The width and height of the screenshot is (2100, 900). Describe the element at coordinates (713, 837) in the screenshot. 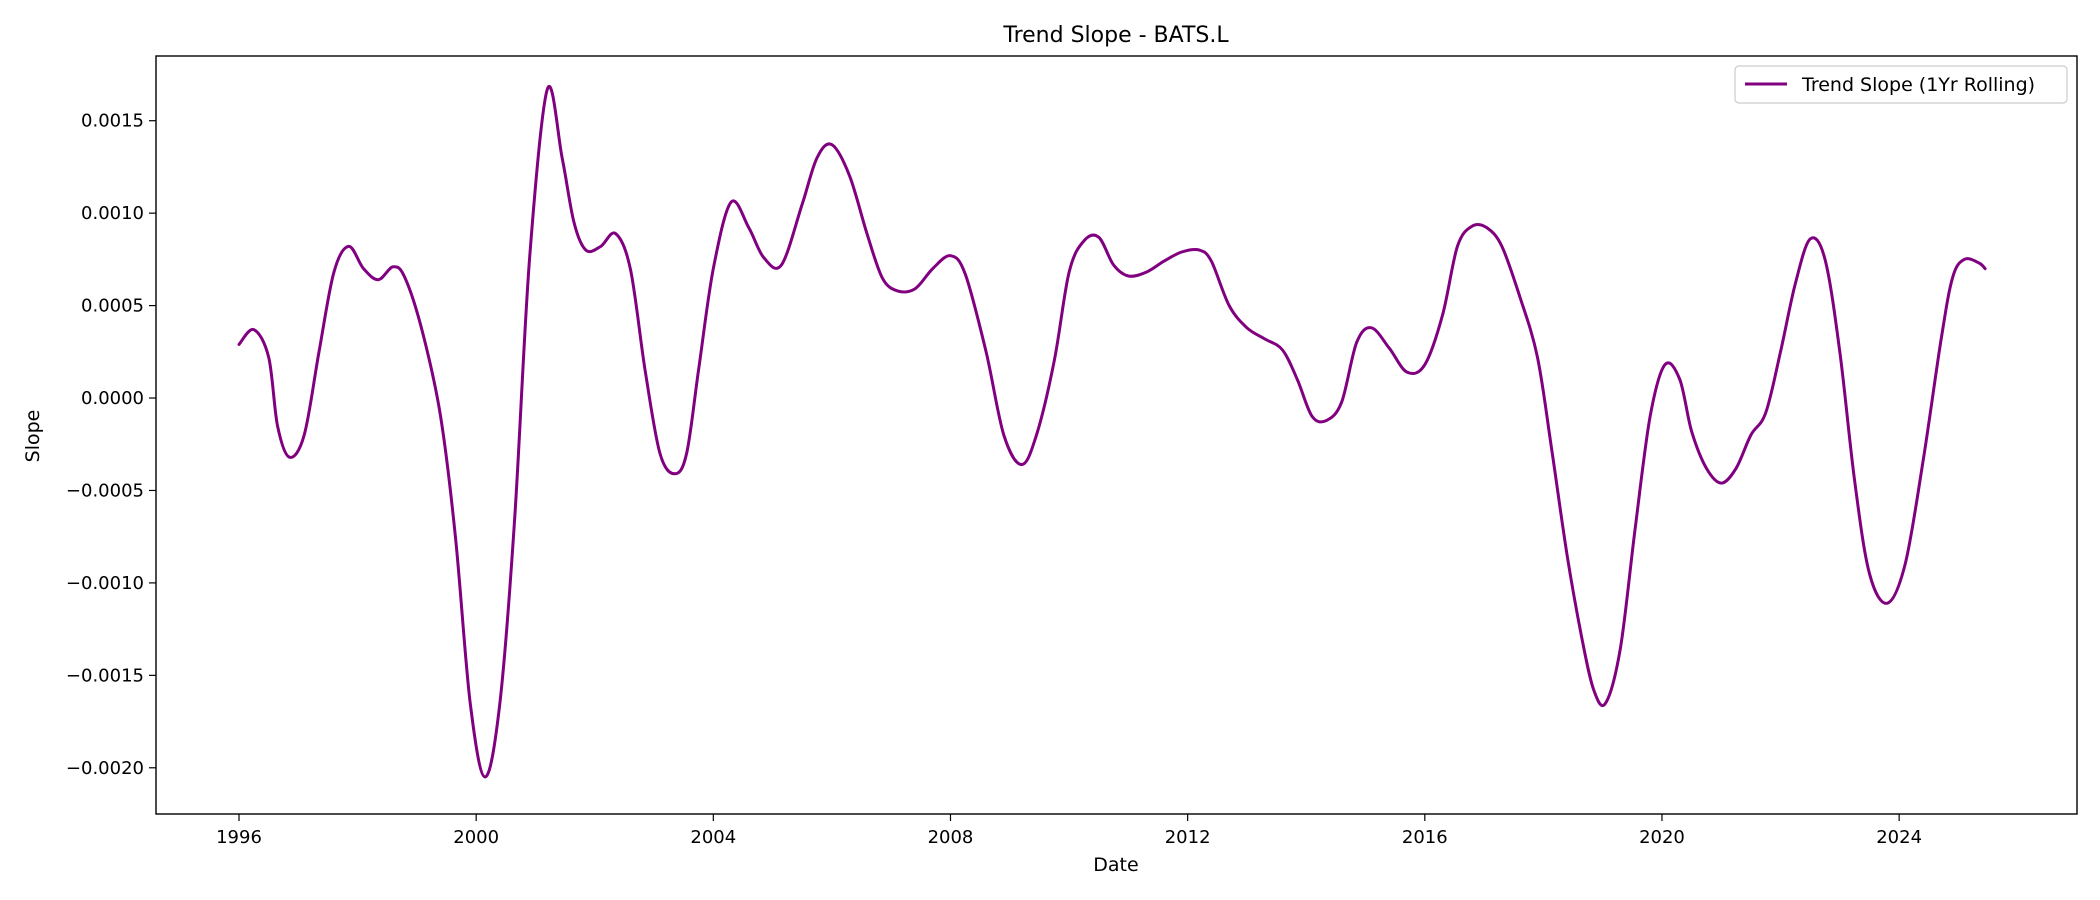

I see `x-tick-label: 2004` at that location.